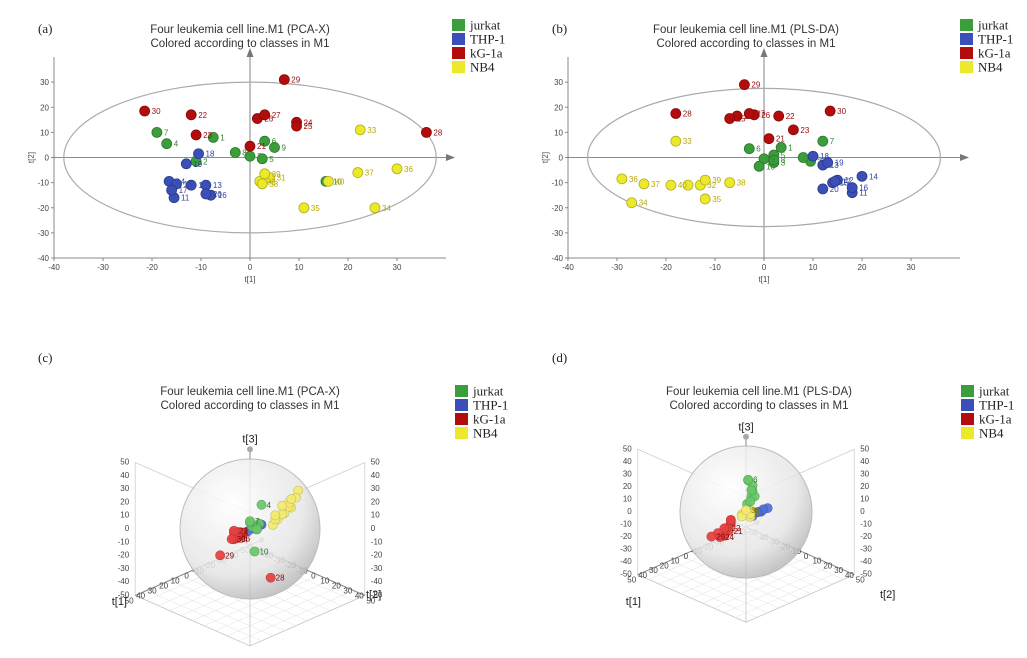 Image resolution: width=1027 pixels, height=658 pixels. What do you see at coordinates (369, 173) in the screenshot?
I see `point-label: 37` at bounding box center [369, 173].